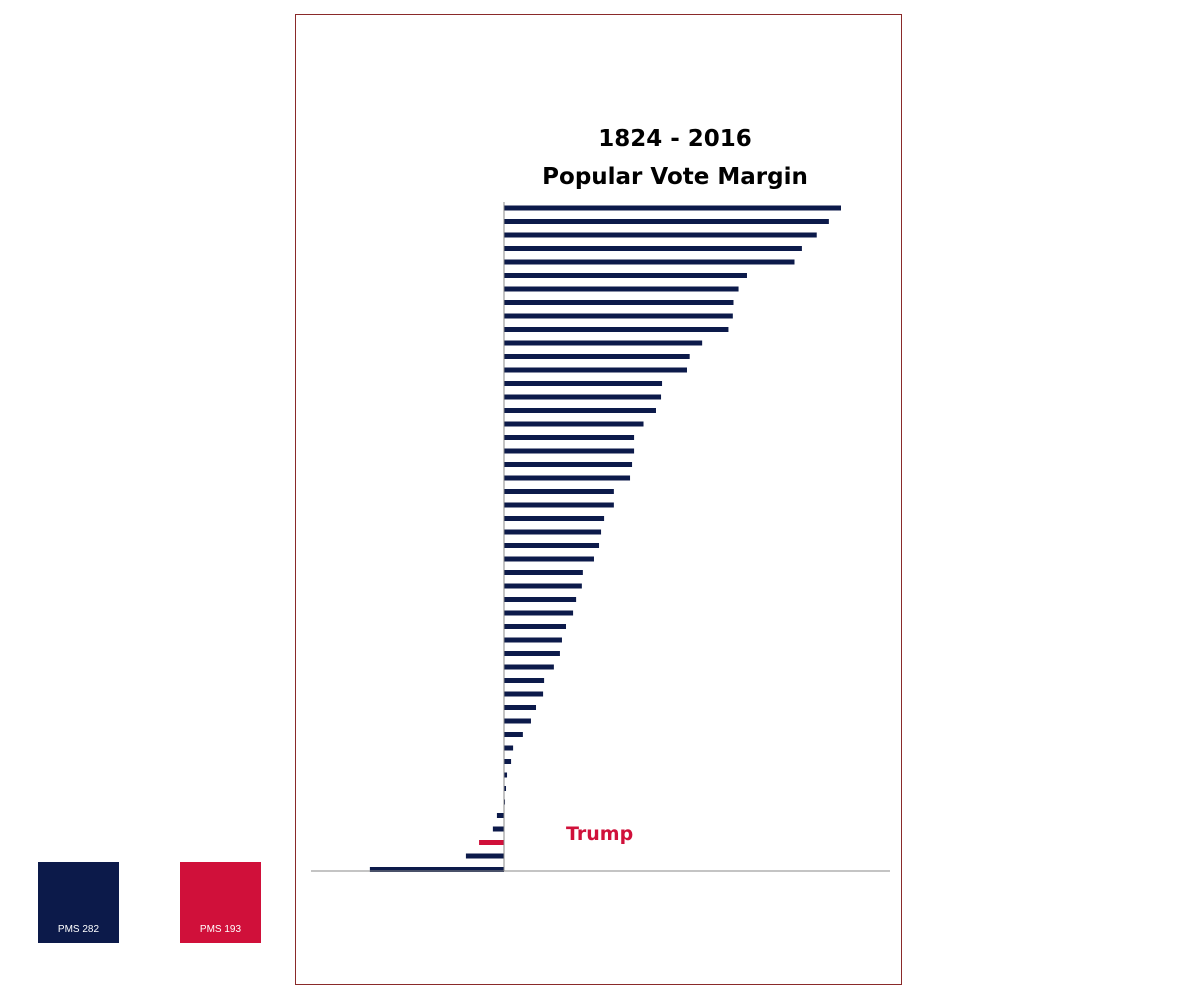  Describe the element at coordinates (675, 158) in the screenshot. I see `chart-title: 1824 - 2016 Popular Vote Margin` at that location.